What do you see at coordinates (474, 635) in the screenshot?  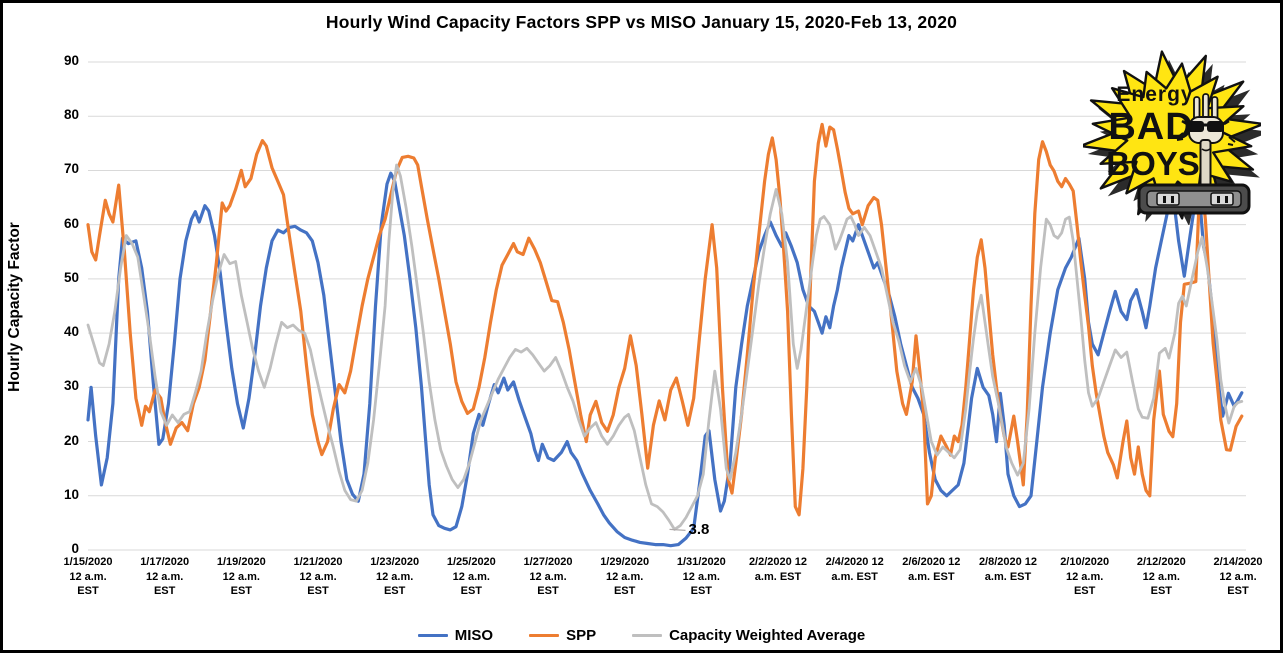 I see `legend-label: MISO` at bounding box center [474, 635].